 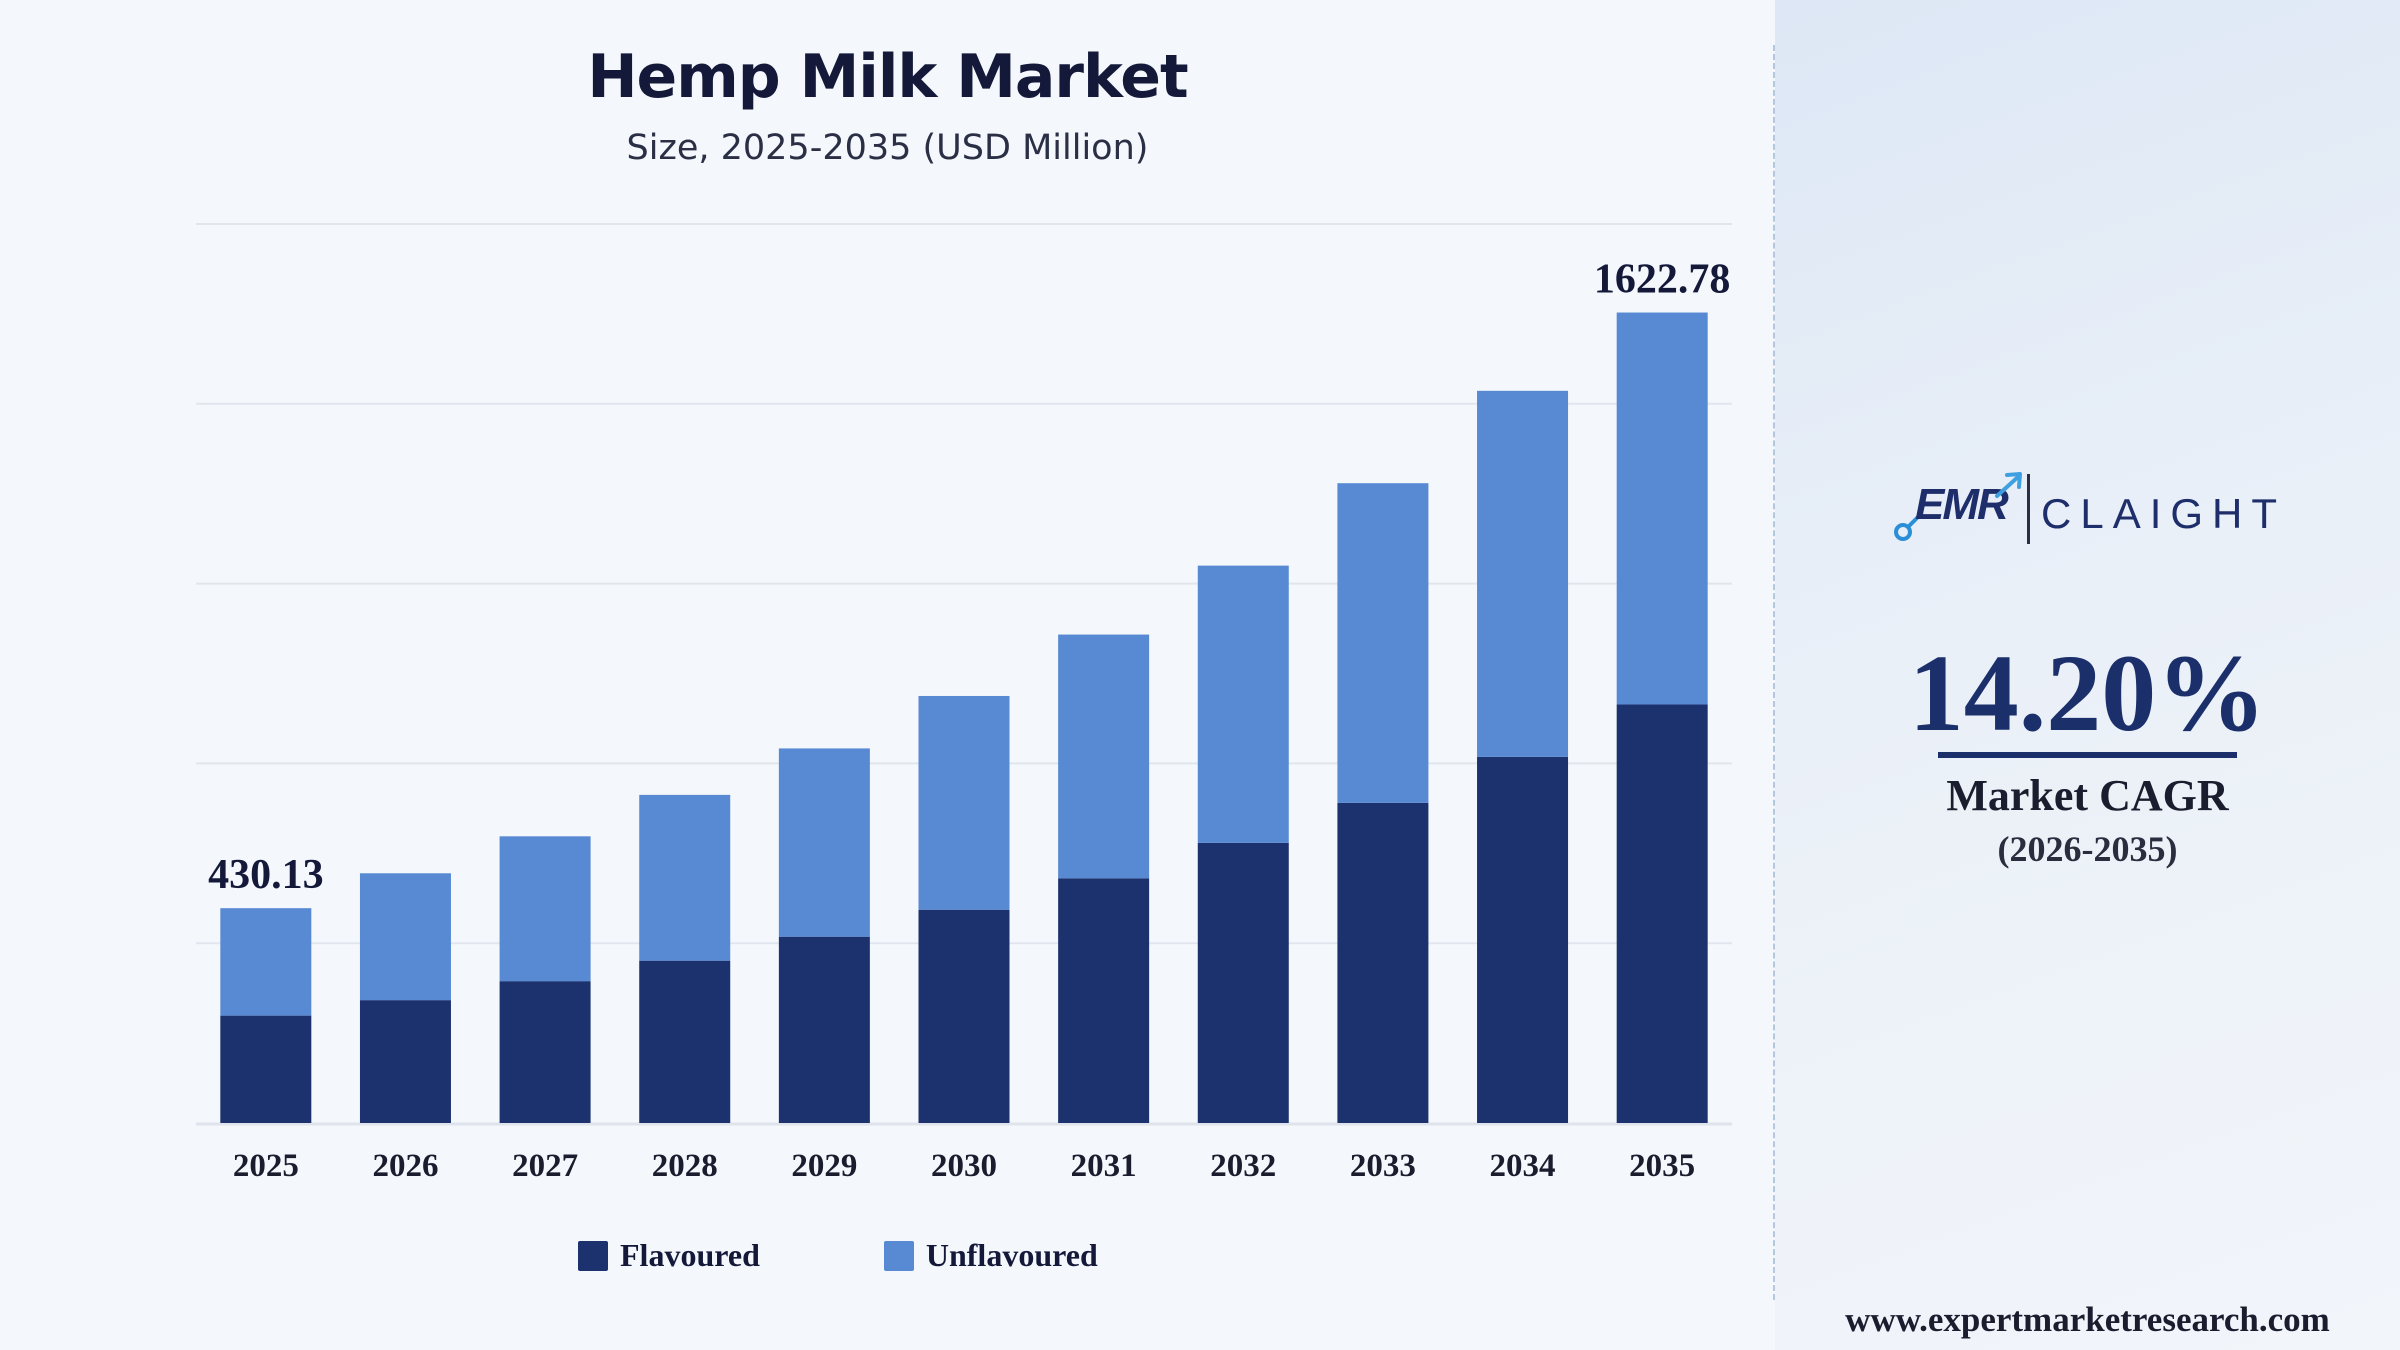 I want to click on x-tick-label-2031: 2031, so click(x=1104, y=1166).